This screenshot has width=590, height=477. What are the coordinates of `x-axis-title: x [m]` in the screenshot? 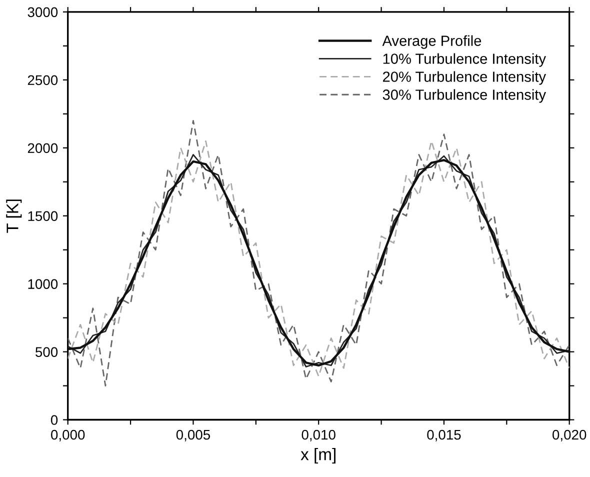 It's located at (318, 456).